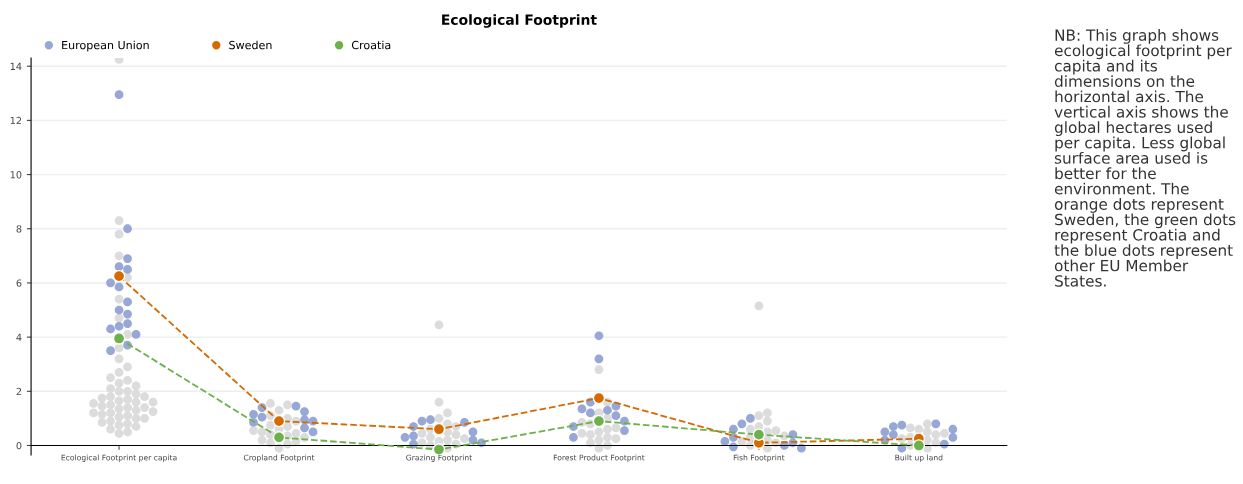  I want to click on y-tick-label: 14, so click(16, 66).